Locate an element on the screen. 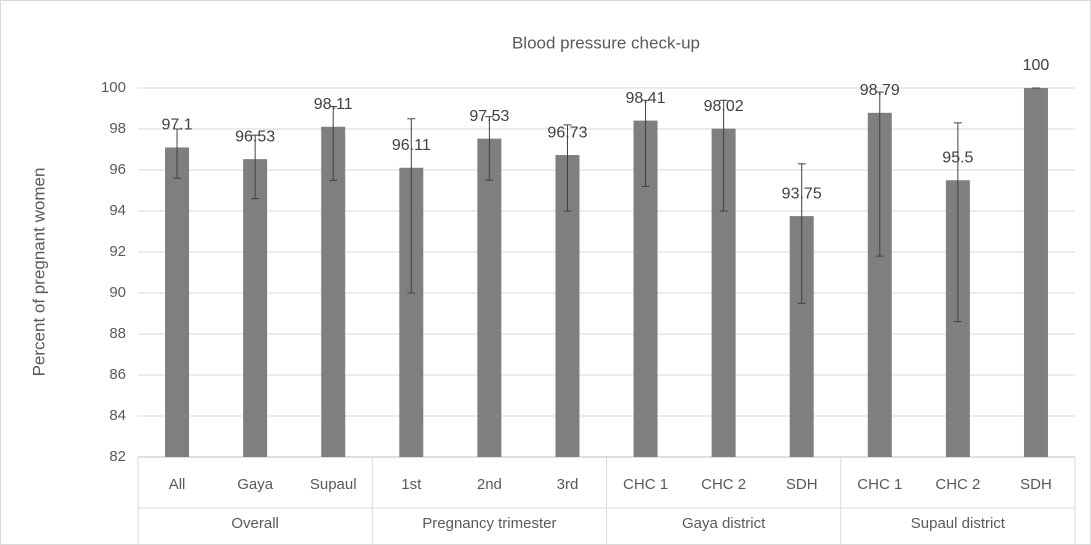  y-tick-label: 90 is located at coordinates (117, 292).